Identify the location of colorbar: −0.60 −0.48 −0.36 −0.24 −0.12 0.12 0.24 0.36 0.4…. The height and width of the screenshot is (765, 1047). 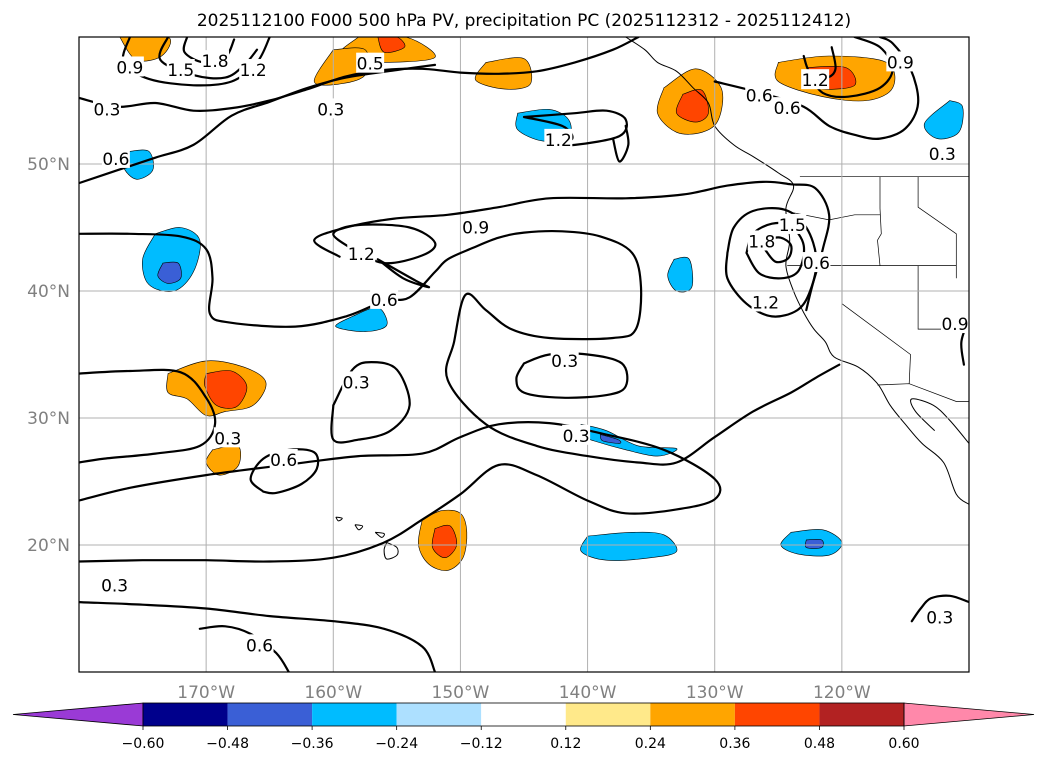
(523, 727).